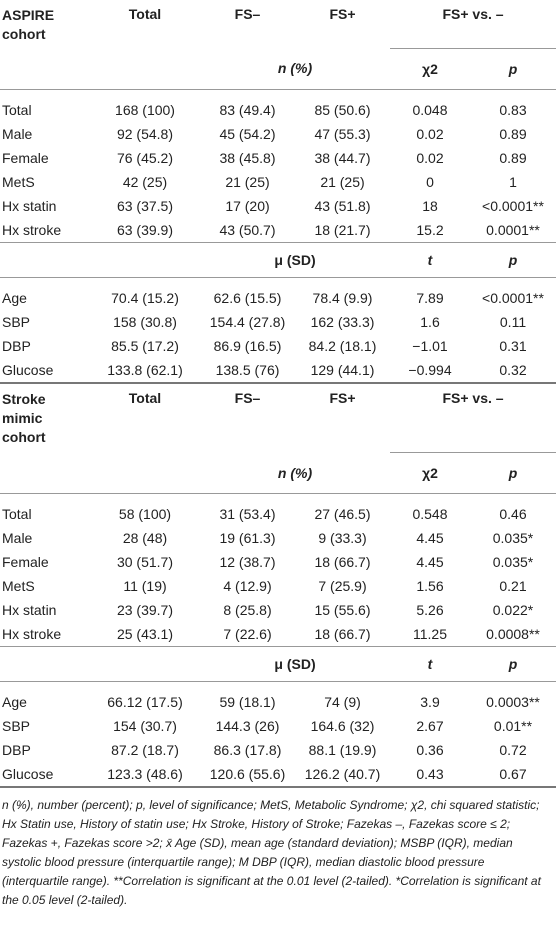  Describe the element at coordinates (278, 586) in the screenshot. I see `data-row: MetS 11 (19) 4 (12.9) 7 (25.9) 1.56 0.21` at that location.